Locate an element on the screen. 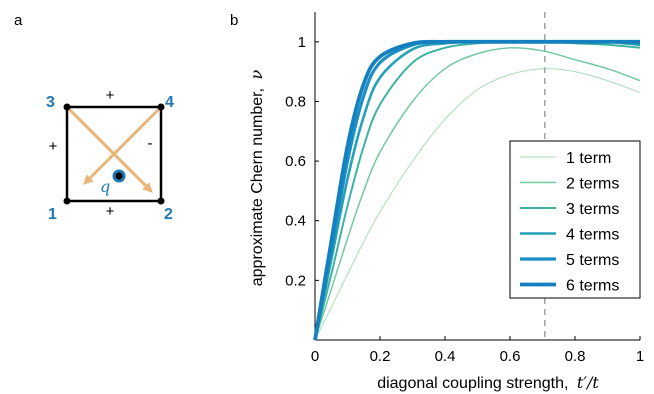 This screenshot has height=394, width=654. node-label-1: 1 is located at coordinates (52, 214).